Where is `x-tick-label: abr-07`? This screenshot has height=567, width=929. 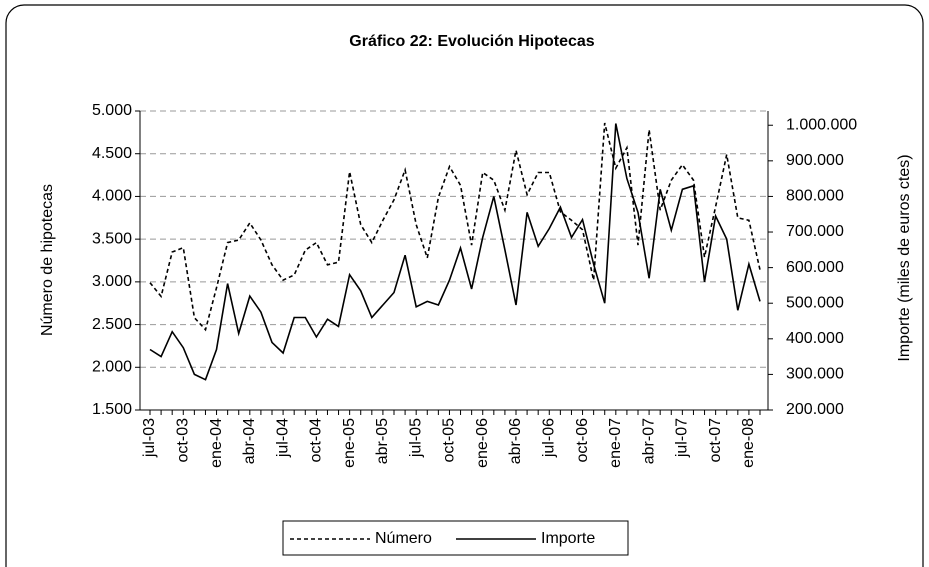
x-tick-label: abr-07 is located at coordinates (648, 441).